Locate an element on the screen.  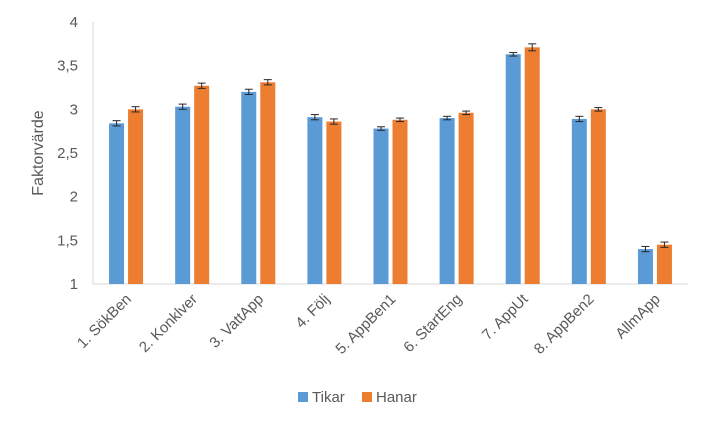
legend-swatch-tikar is located at coordinates (303, 397).